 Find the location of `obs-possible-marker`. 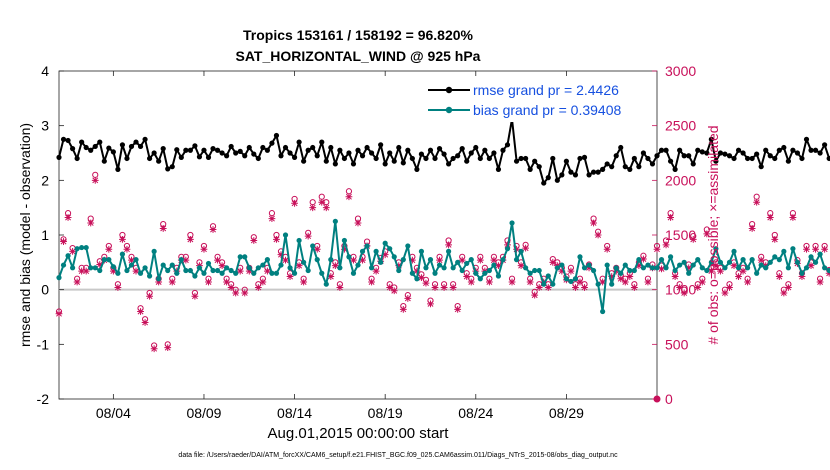

obs-possible-marker is located at coordinates (756, 196).